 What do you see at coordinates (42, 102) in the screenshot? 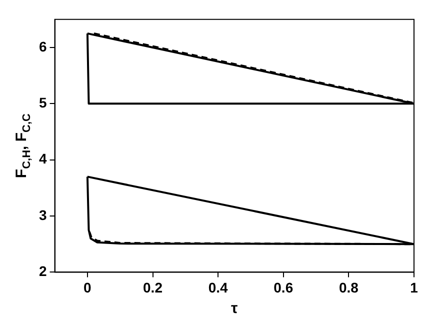
I see `y-tick-label: 5` at bounding box center [42, 102].